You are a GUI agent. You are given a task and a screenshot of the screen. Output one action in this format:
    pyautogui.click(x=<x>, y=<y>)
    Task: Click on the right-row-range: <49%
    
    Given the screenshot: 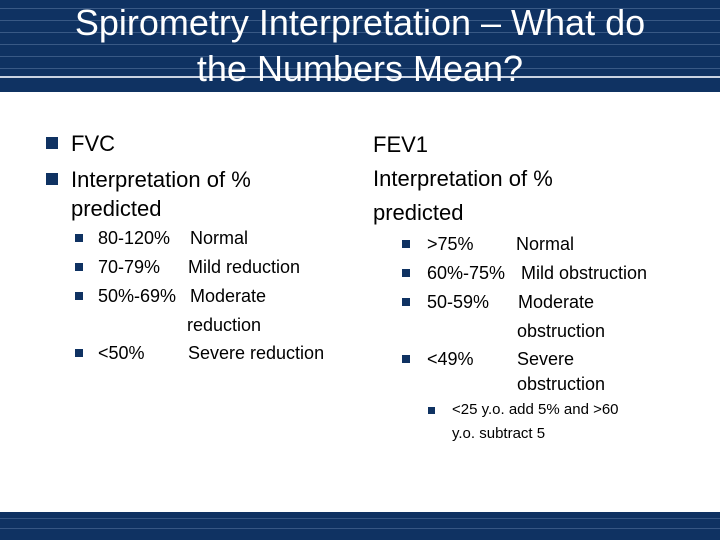 What is the action you would take?
    pyautogui.click(x=450, y=359)
    